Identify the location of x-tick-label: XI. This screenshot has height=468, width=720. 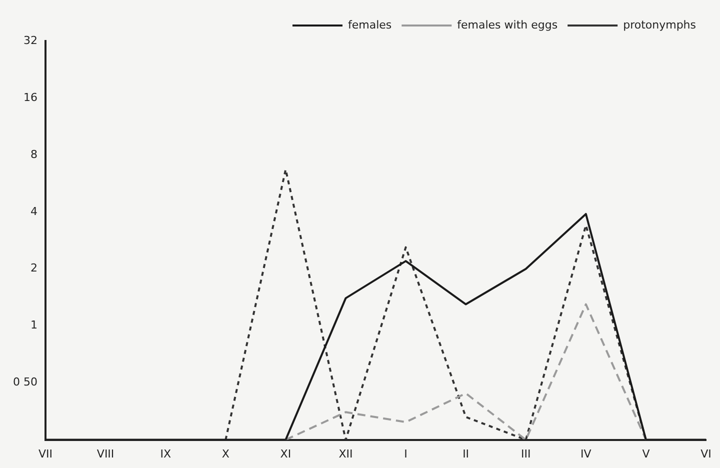
(286, 453).